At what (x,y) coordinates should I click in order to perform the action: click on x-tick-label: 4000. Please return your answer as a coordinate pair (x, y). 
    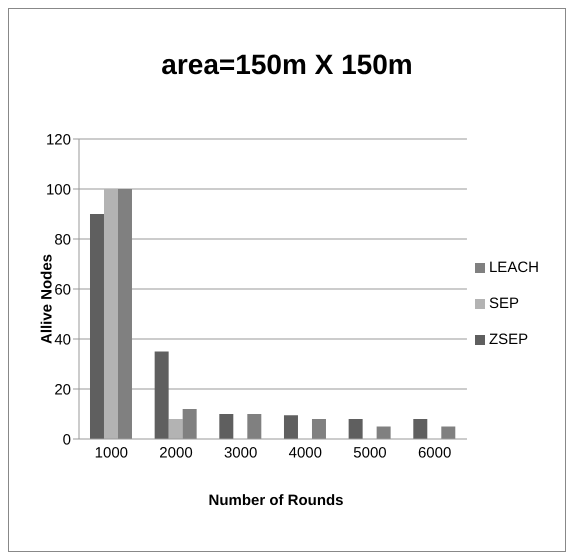
    Looking at the image, I should click on (305, 453).